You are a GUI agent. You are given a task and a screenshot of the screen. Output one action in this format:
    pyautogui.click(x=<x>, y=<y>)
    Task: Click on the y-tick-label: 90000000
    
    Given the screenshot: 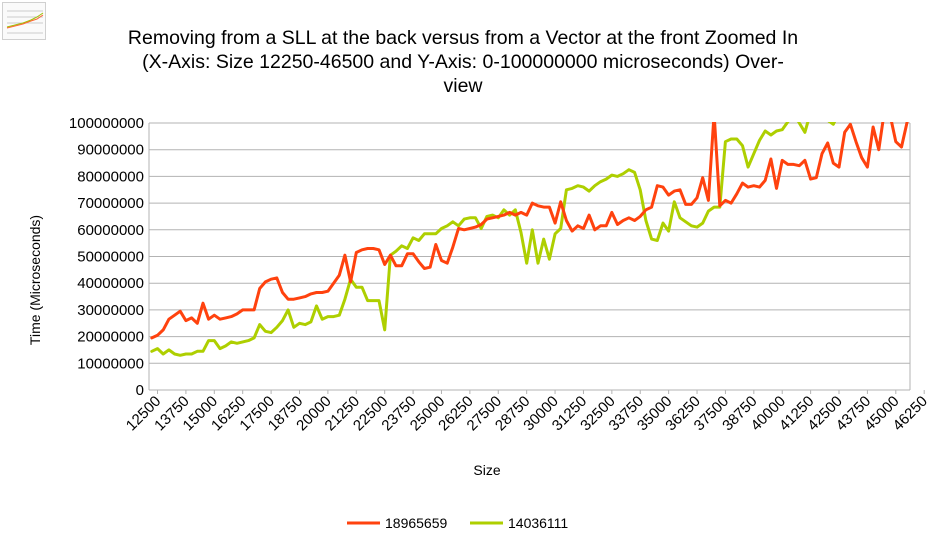 What is the action you would take?
    pyautogui.click(x=110, y=150)
    